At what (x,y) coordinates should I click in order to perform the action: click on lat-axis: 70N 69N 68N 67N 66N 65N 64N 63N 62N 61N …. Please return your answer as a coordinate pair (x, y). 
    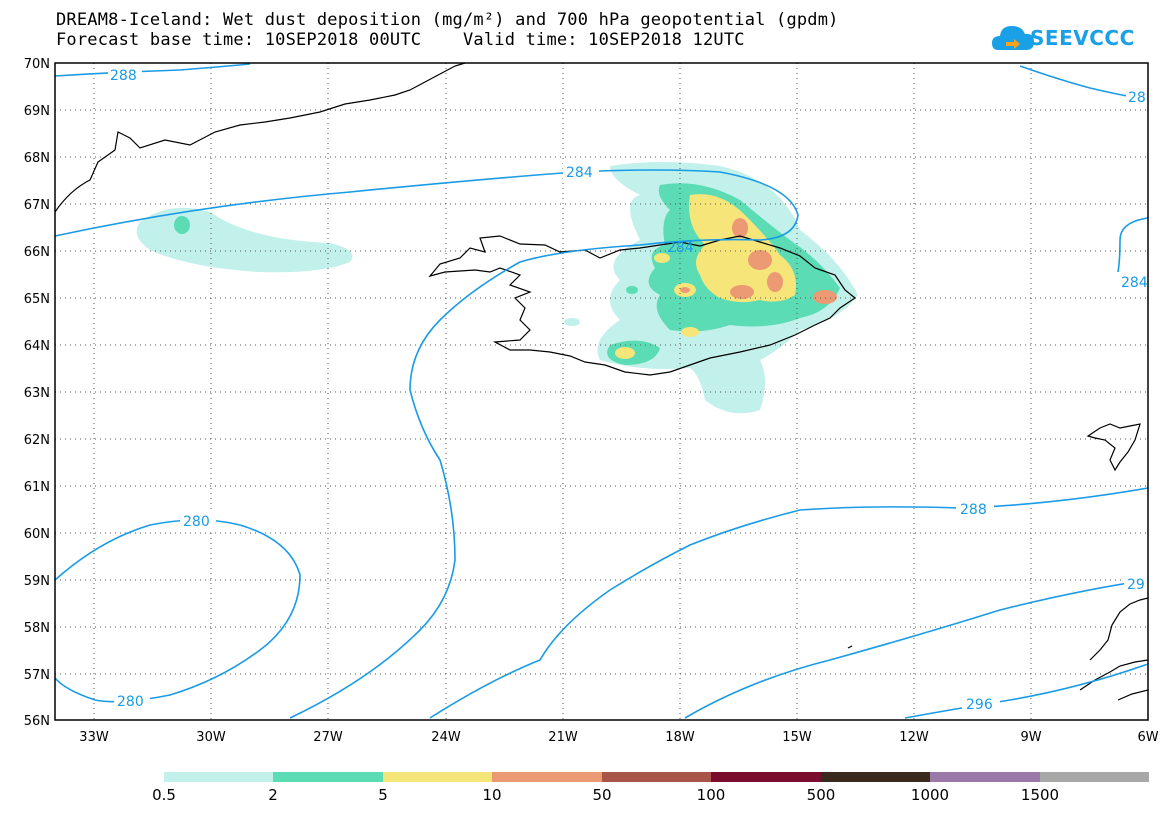
    Looking at the image, I should click on (37, 393).